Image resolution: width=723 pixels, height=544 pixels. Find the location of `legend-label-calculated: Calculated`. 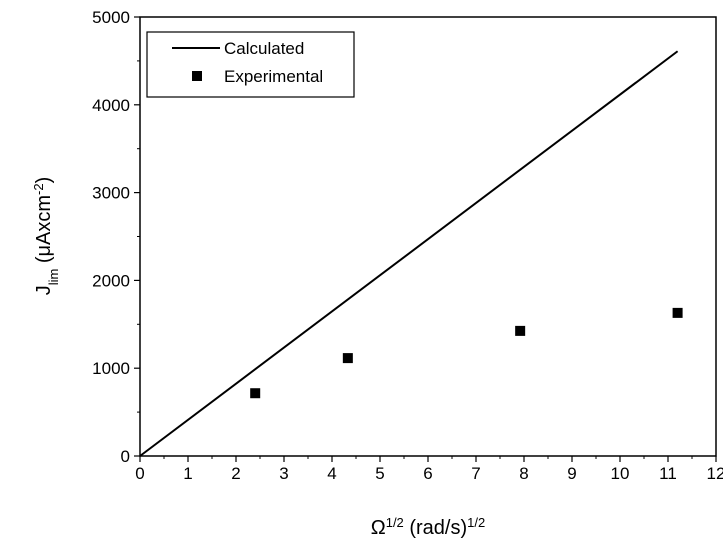

legend-label-calculated: Calculated is located at coordinates (264, 48).